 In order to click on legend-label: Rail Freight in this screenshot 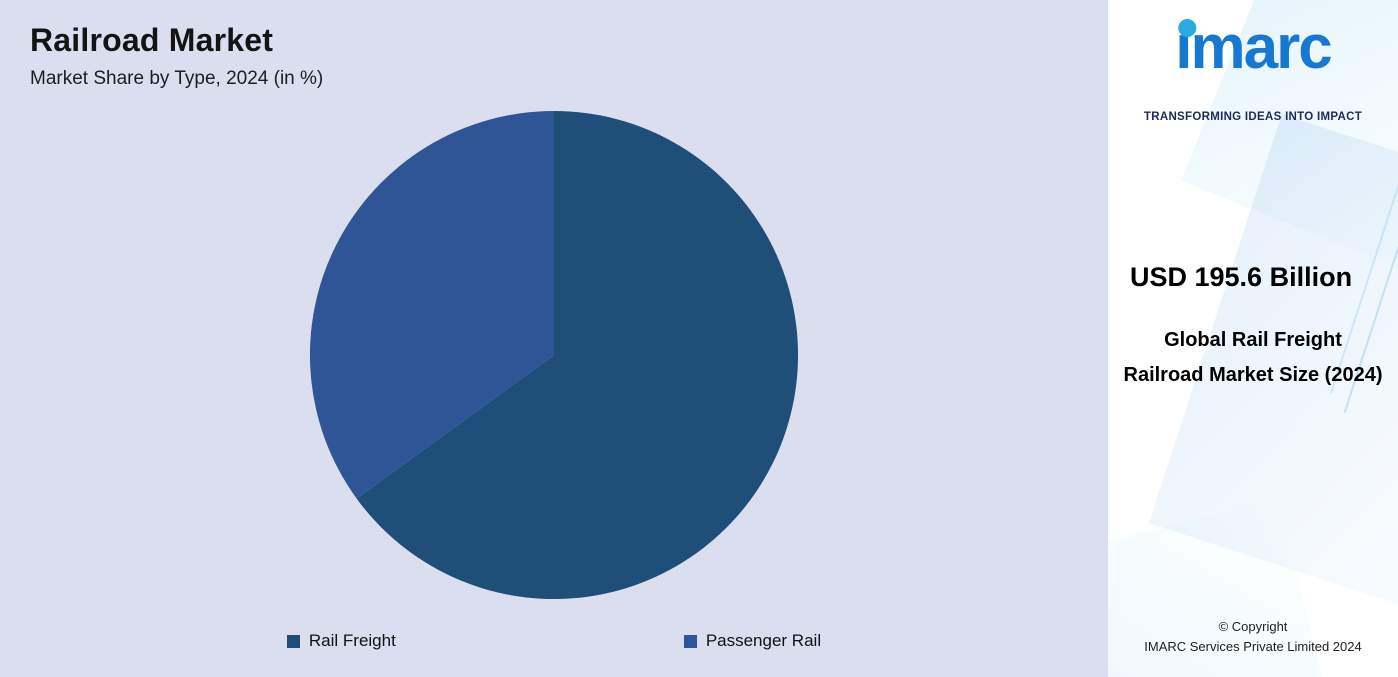, I will do `click(352, 640)`.